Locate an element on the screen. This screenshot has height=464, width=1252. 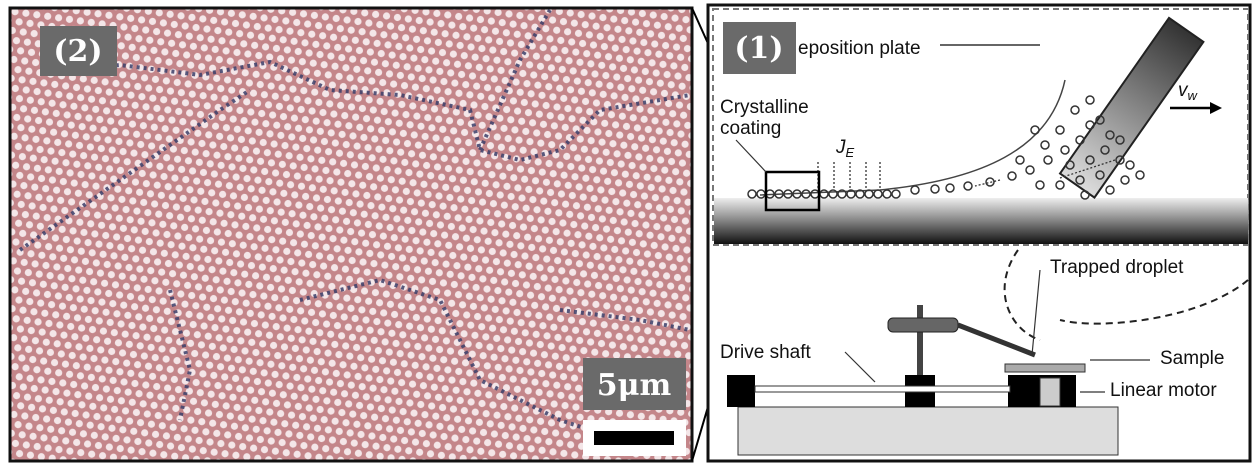
label: JE is located at coordinates (845, 148).